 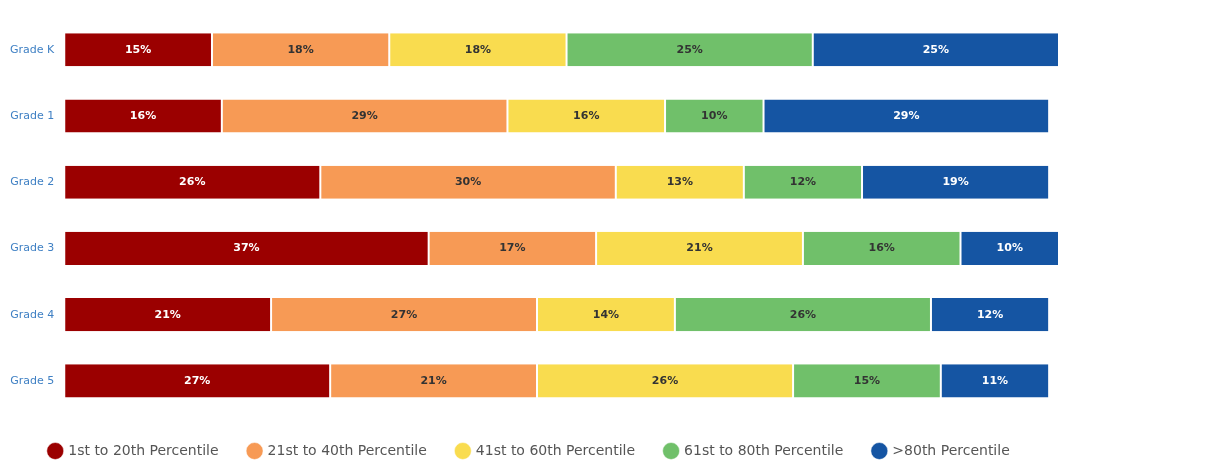 I want to click on y-tick-label: Grade 3, so click(x=32, y=248).